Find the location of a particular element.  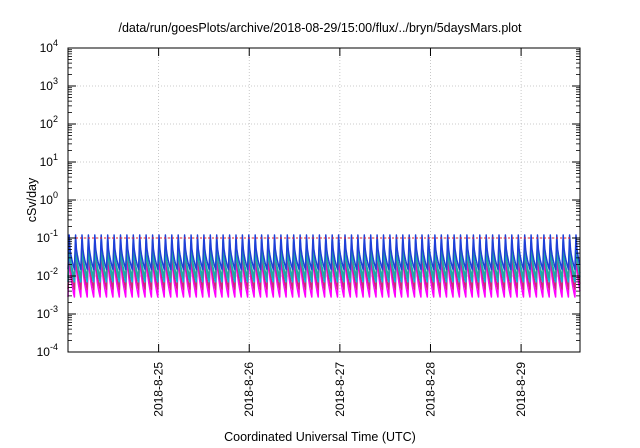

y-tick-label: 10¹ is located at coordinates (49, 160).